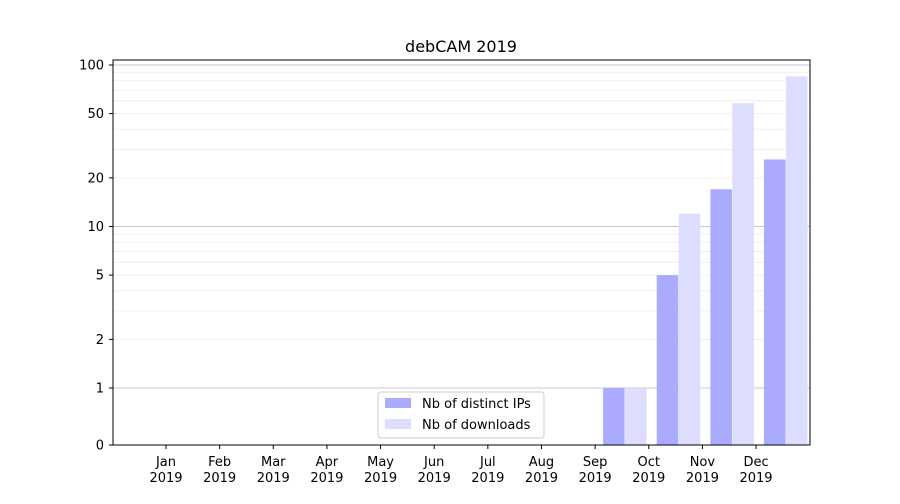 The width and height of the screenshot is (900, 504). I want to click on x-tick-label-line: Oct, so click(649, 462).